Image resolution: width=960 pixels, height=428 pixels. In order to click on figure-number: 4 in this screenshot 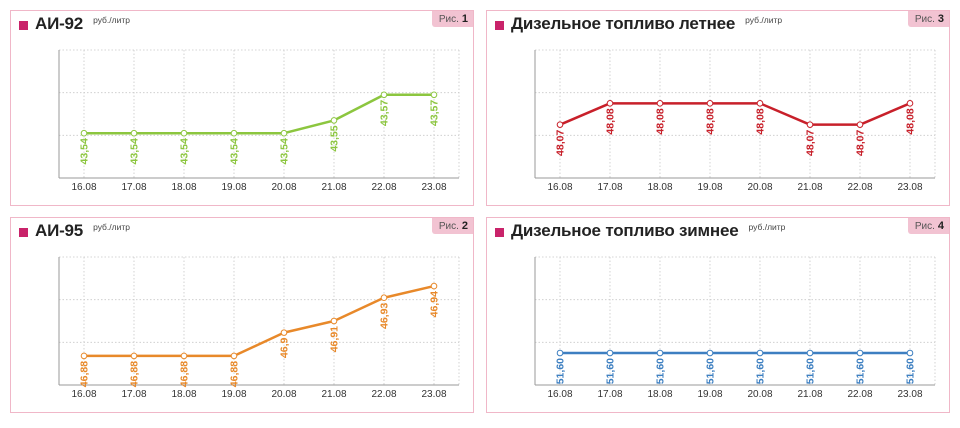, I will do `click(940, 226)`.